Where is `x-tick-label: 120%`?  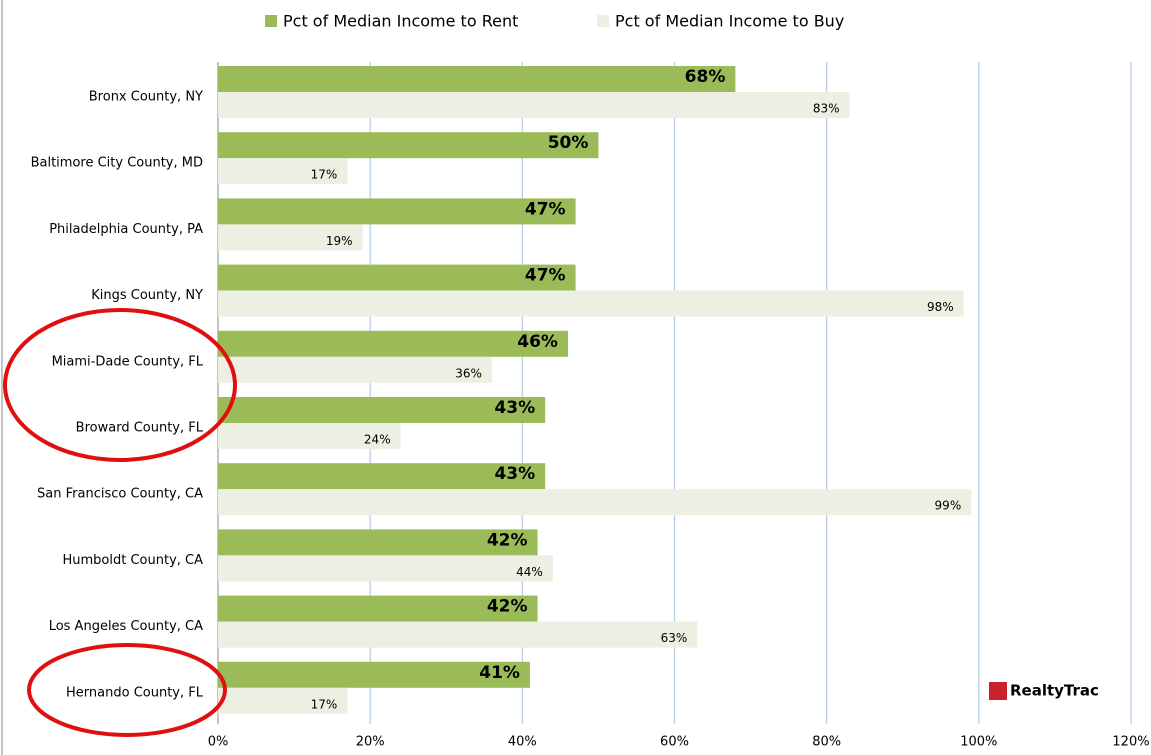
x-tick-label: 120% is located at coordinates (1130, 742).